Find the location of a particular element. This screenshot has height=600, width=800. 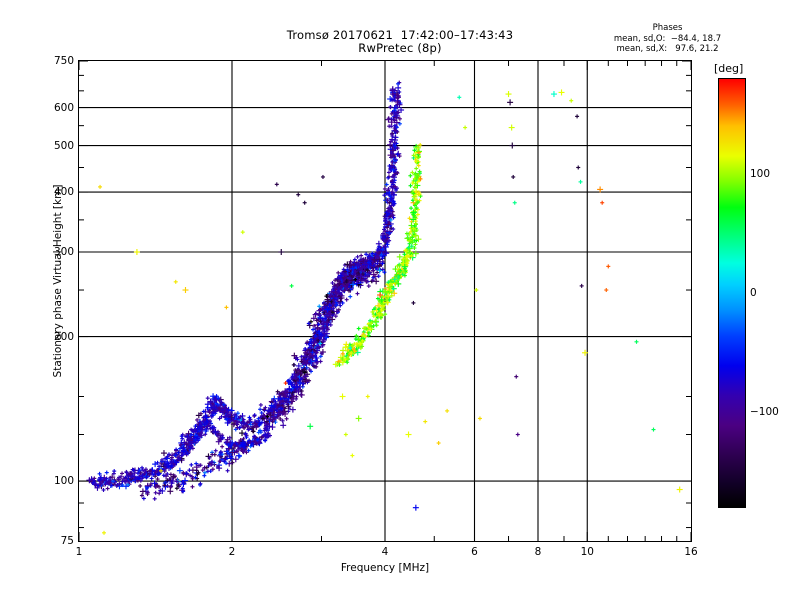

y-axis-label: Stationary phase Virtual Height [km] is located at coordinates (58, 281).